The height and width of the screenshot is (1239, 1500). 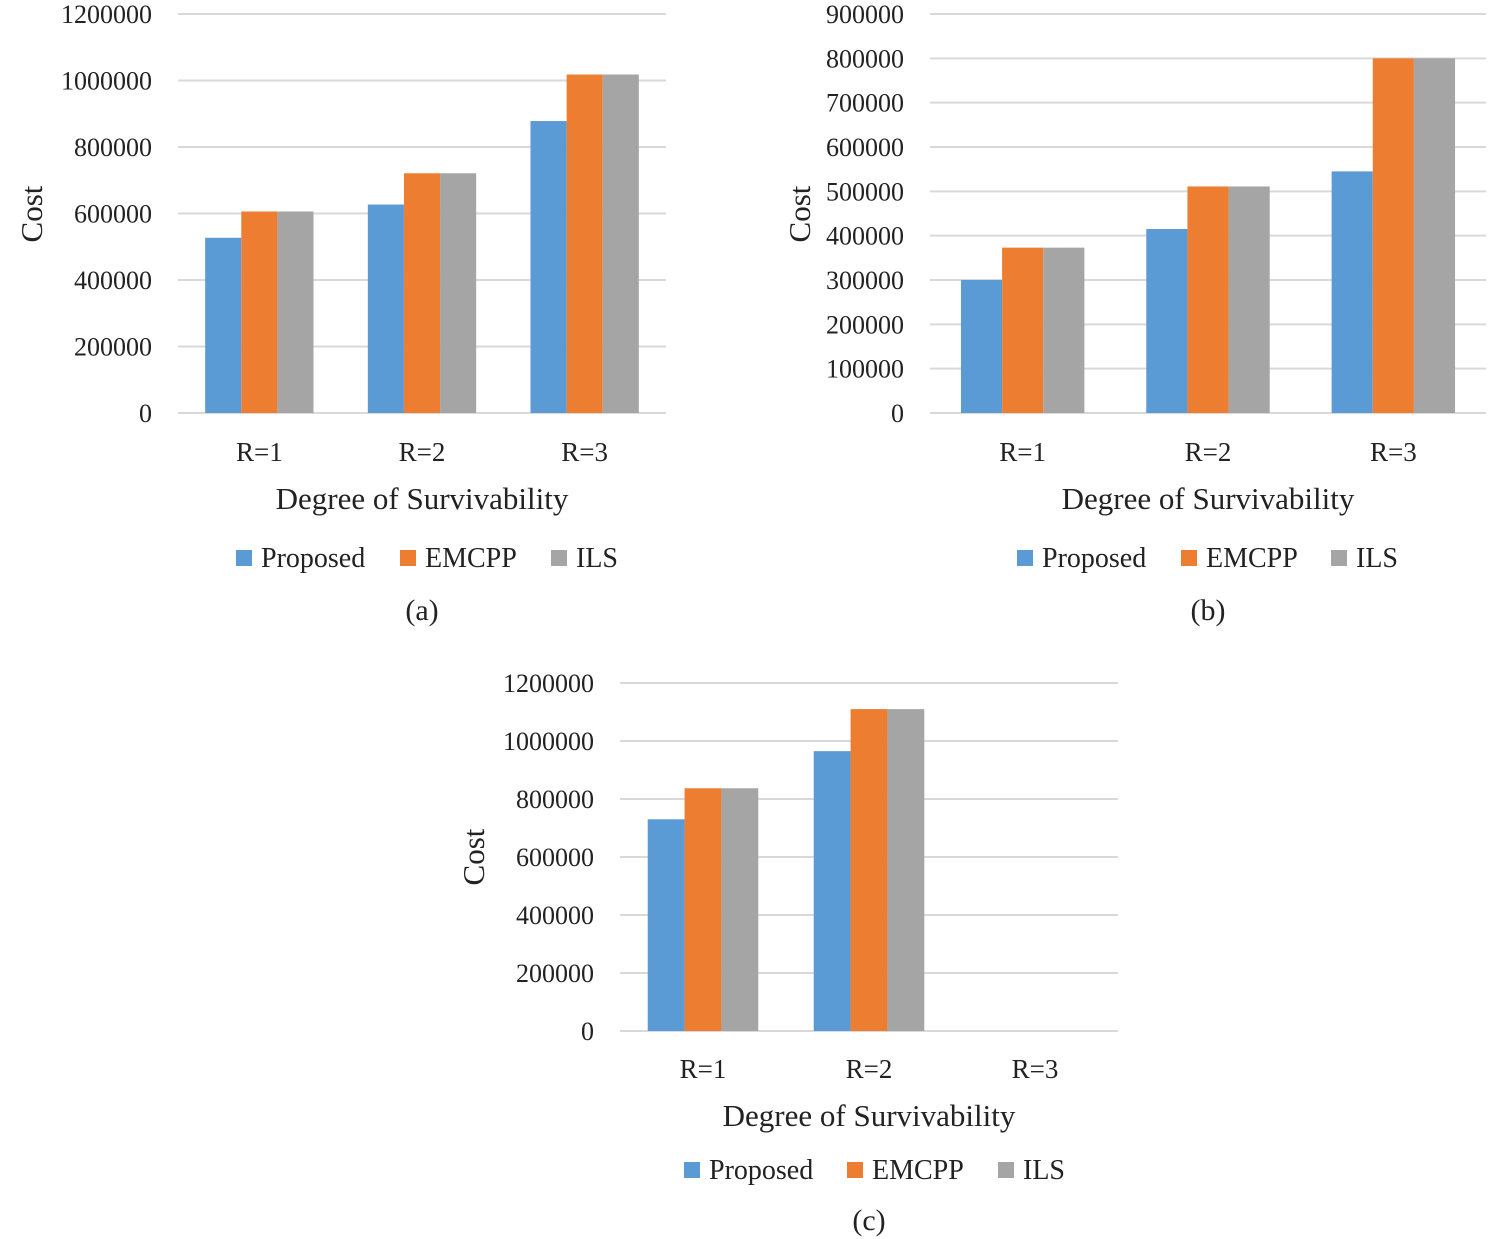 I want to click on panel-label: (b), so click(x=1208, y=610).